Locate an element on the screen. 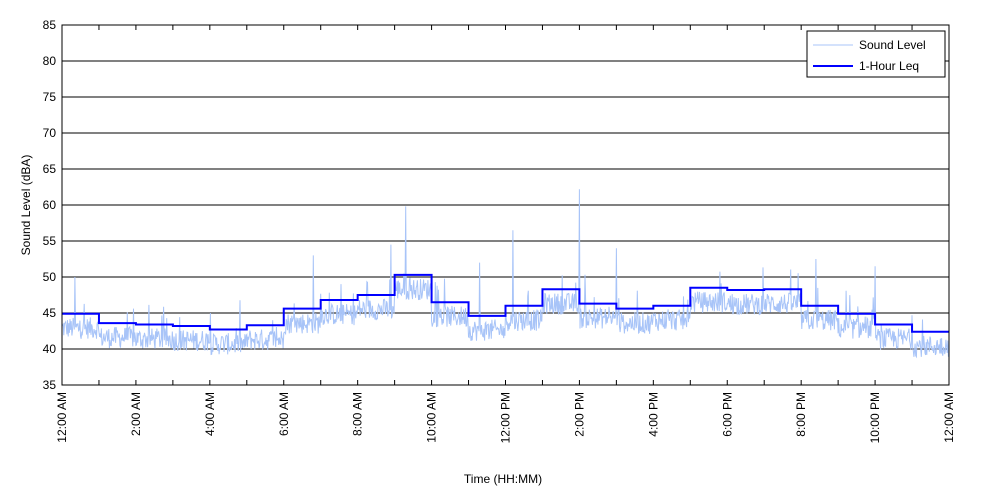  y-tick-label: 35 is located at coordinates (50, 385).